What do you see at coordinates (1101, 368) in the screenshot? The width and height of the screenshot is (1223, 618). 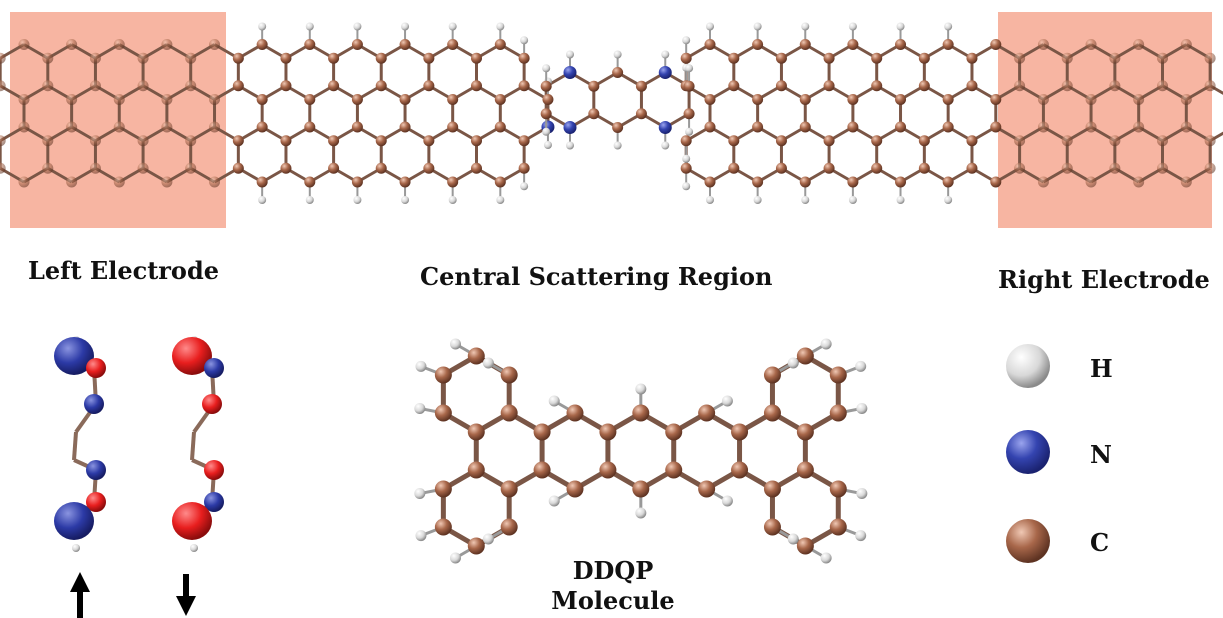 I see `legend-h-label: H` at bounding box center [1101, 368].